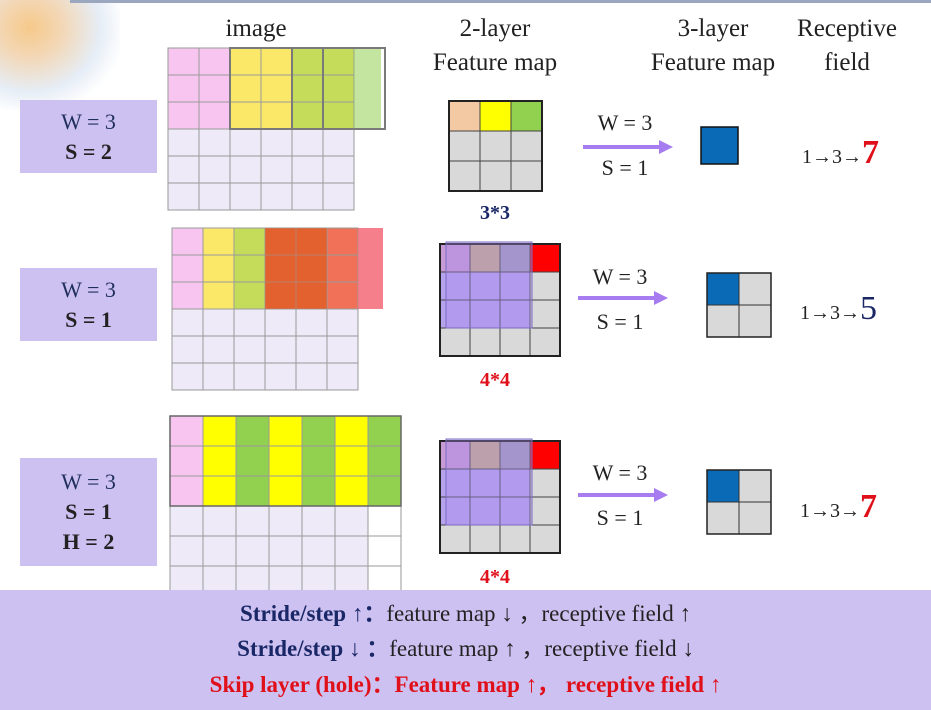  What do you see at coordinates (666, 147) in the screenshot?
I see `arrow-row-1-head` at bounding box center [666, 147].